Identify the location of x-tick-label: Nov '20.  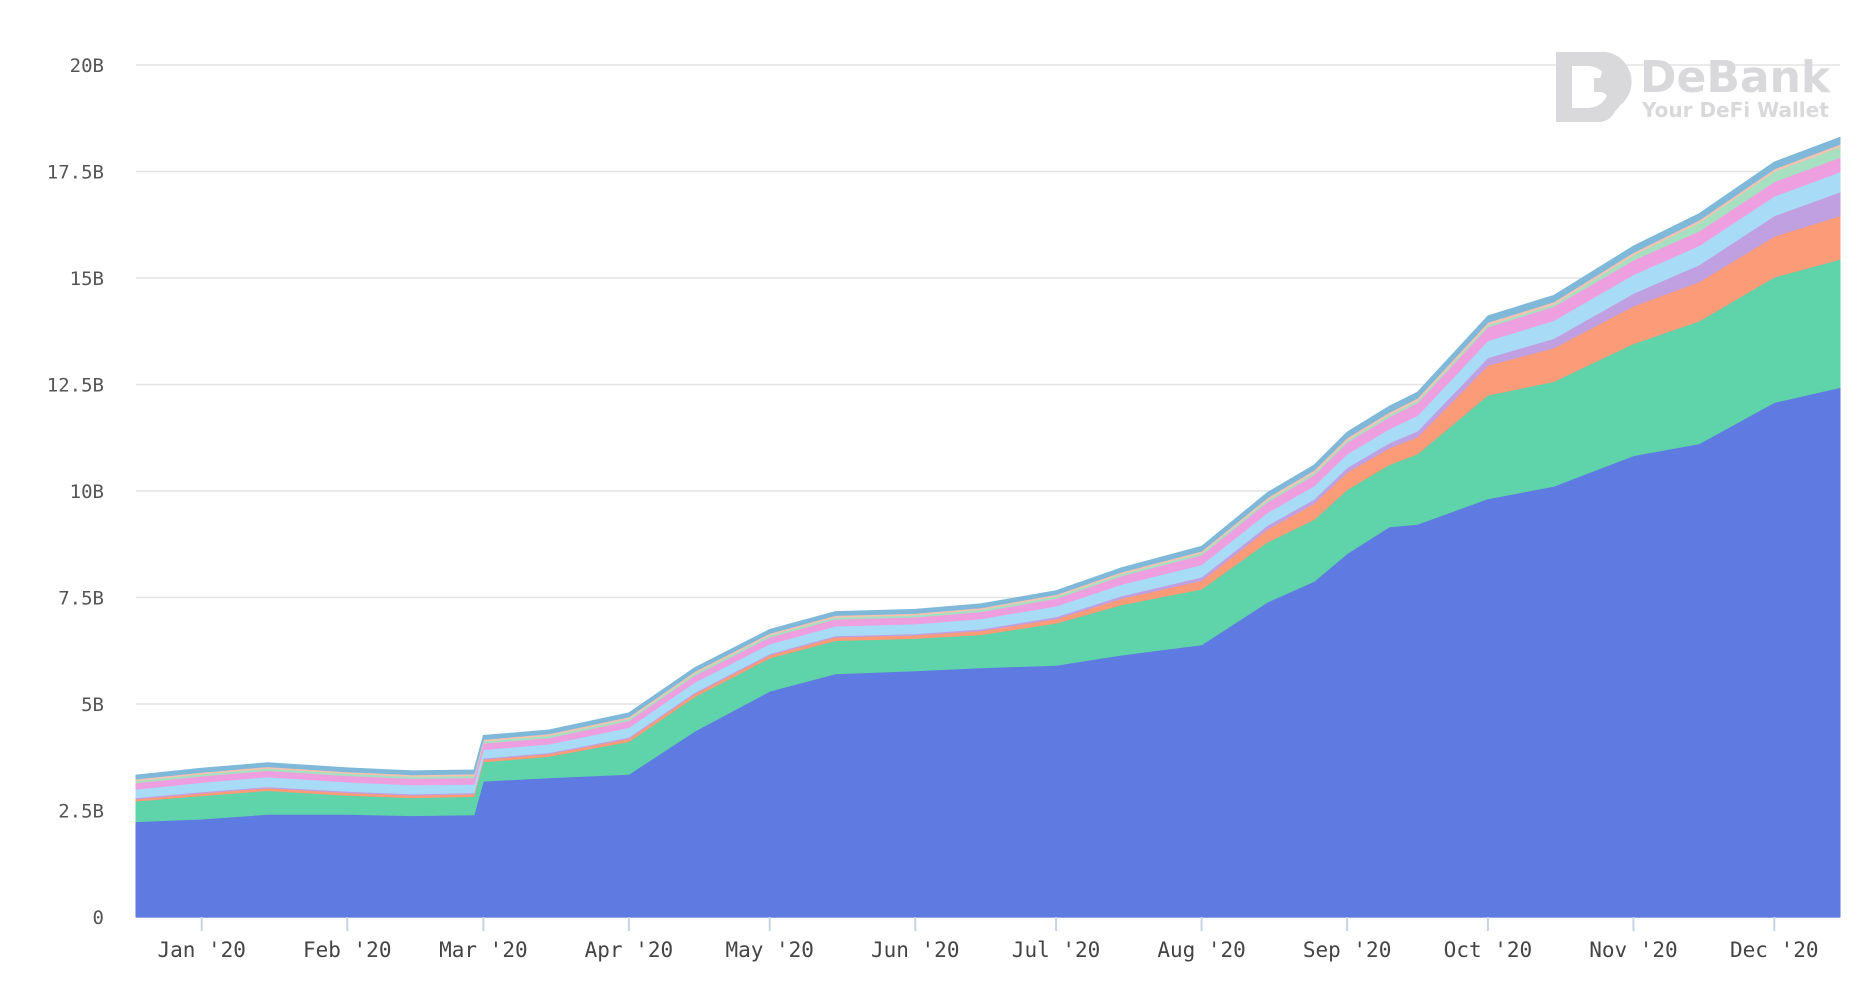
(1633, 950).